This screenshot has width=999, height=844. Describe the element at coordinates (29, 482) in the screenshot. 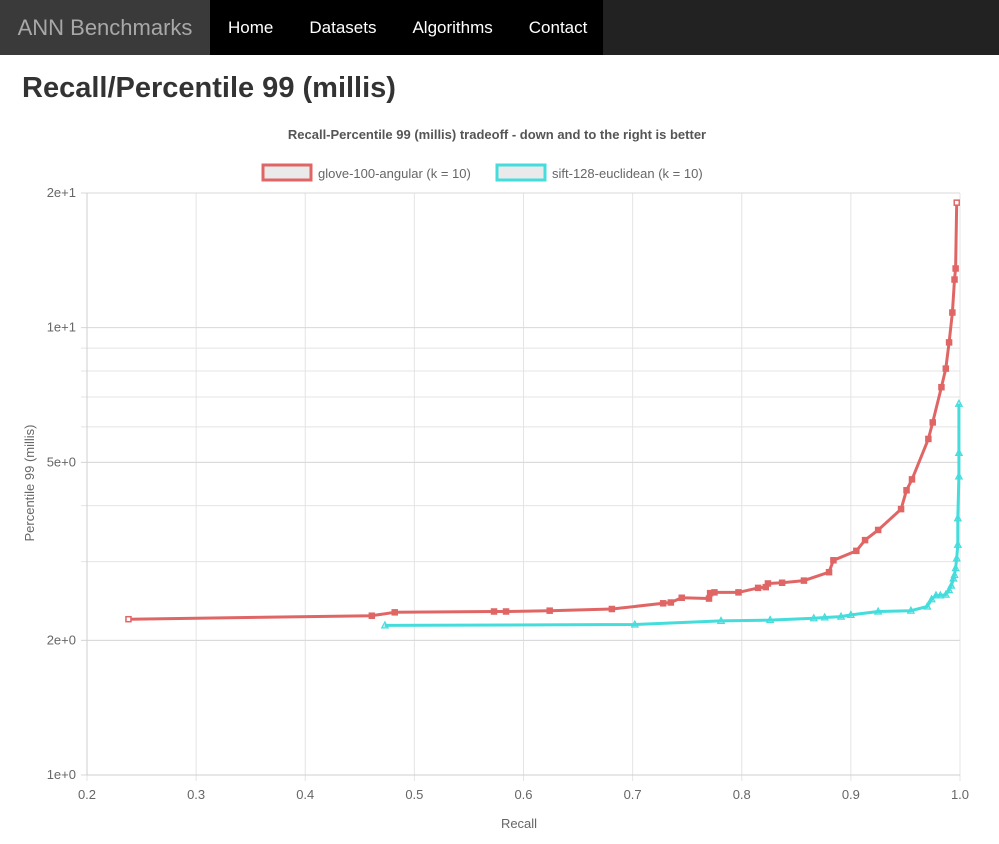

I see `y-axis-label: Percentile 99 (millis)` at that location.